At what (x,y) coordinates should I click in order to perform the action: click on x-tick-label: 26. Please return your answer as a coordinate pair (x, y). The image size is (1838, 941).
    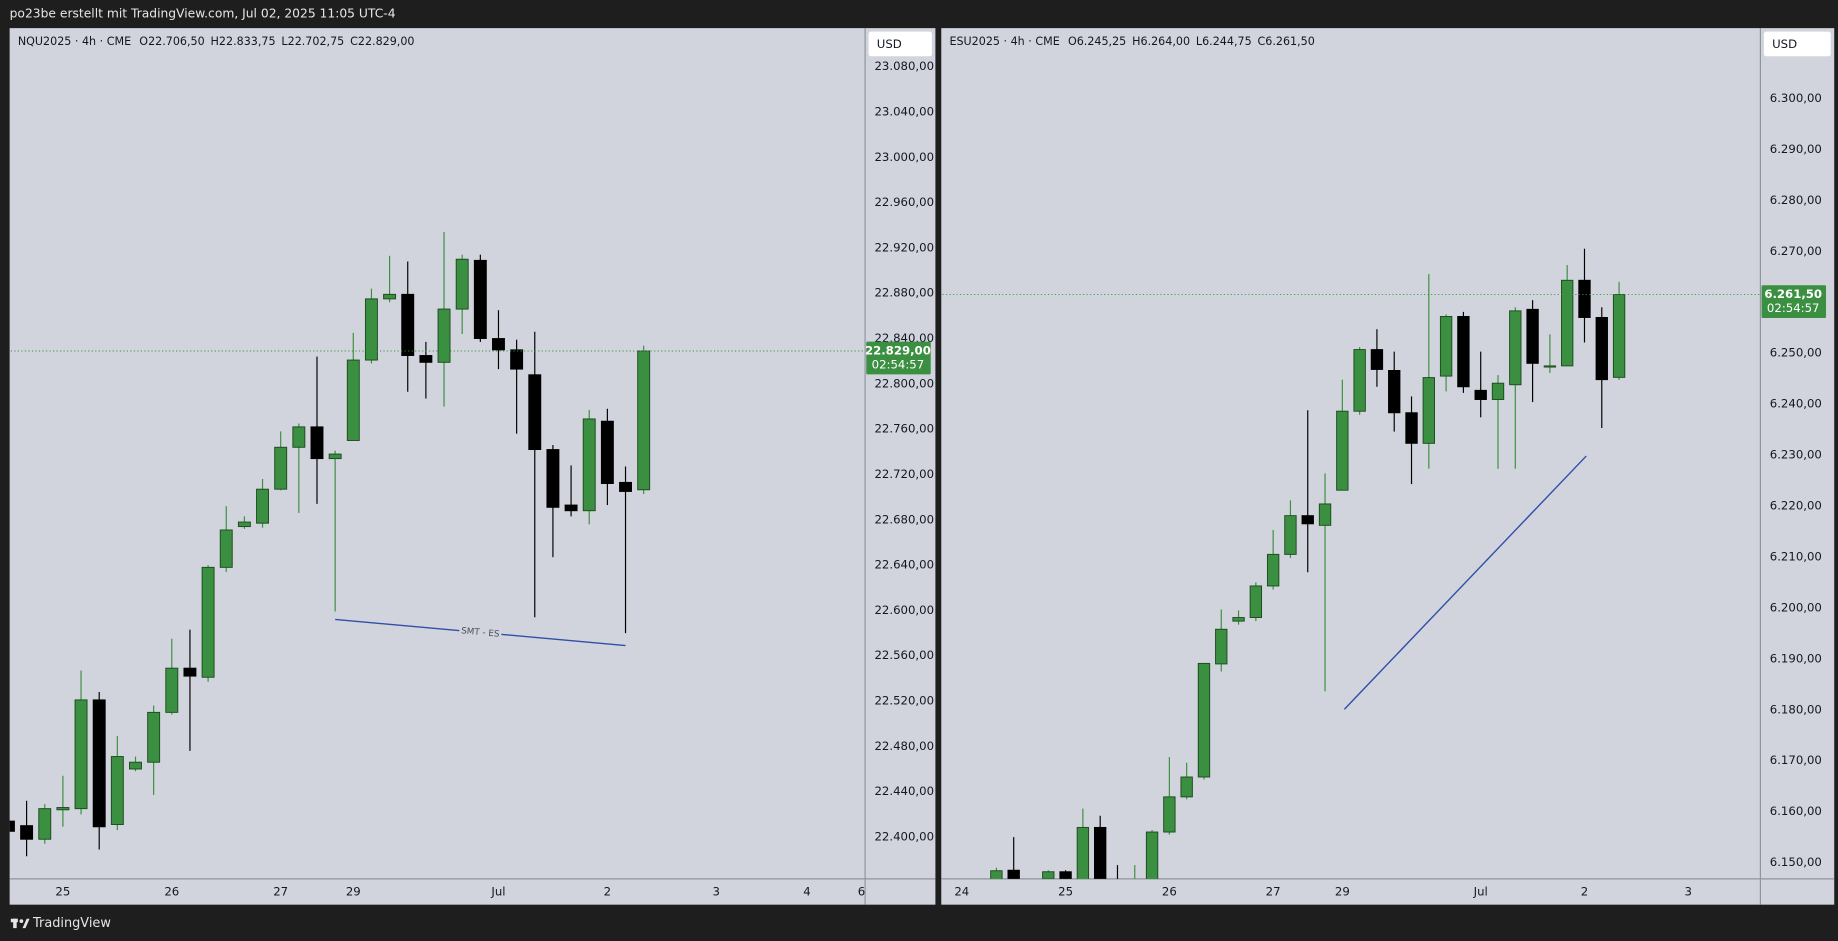
    Looking at the image, I should click on (171, 891).